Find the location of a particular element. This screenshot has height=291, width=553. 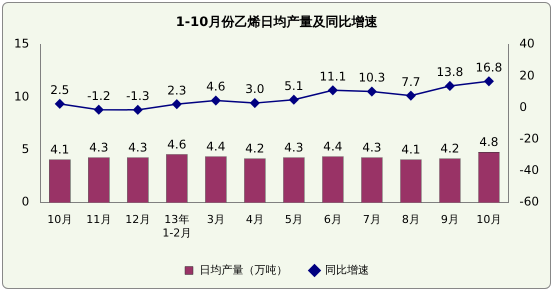

legend-label: 同比增速 is located at coordinates (347, 269).